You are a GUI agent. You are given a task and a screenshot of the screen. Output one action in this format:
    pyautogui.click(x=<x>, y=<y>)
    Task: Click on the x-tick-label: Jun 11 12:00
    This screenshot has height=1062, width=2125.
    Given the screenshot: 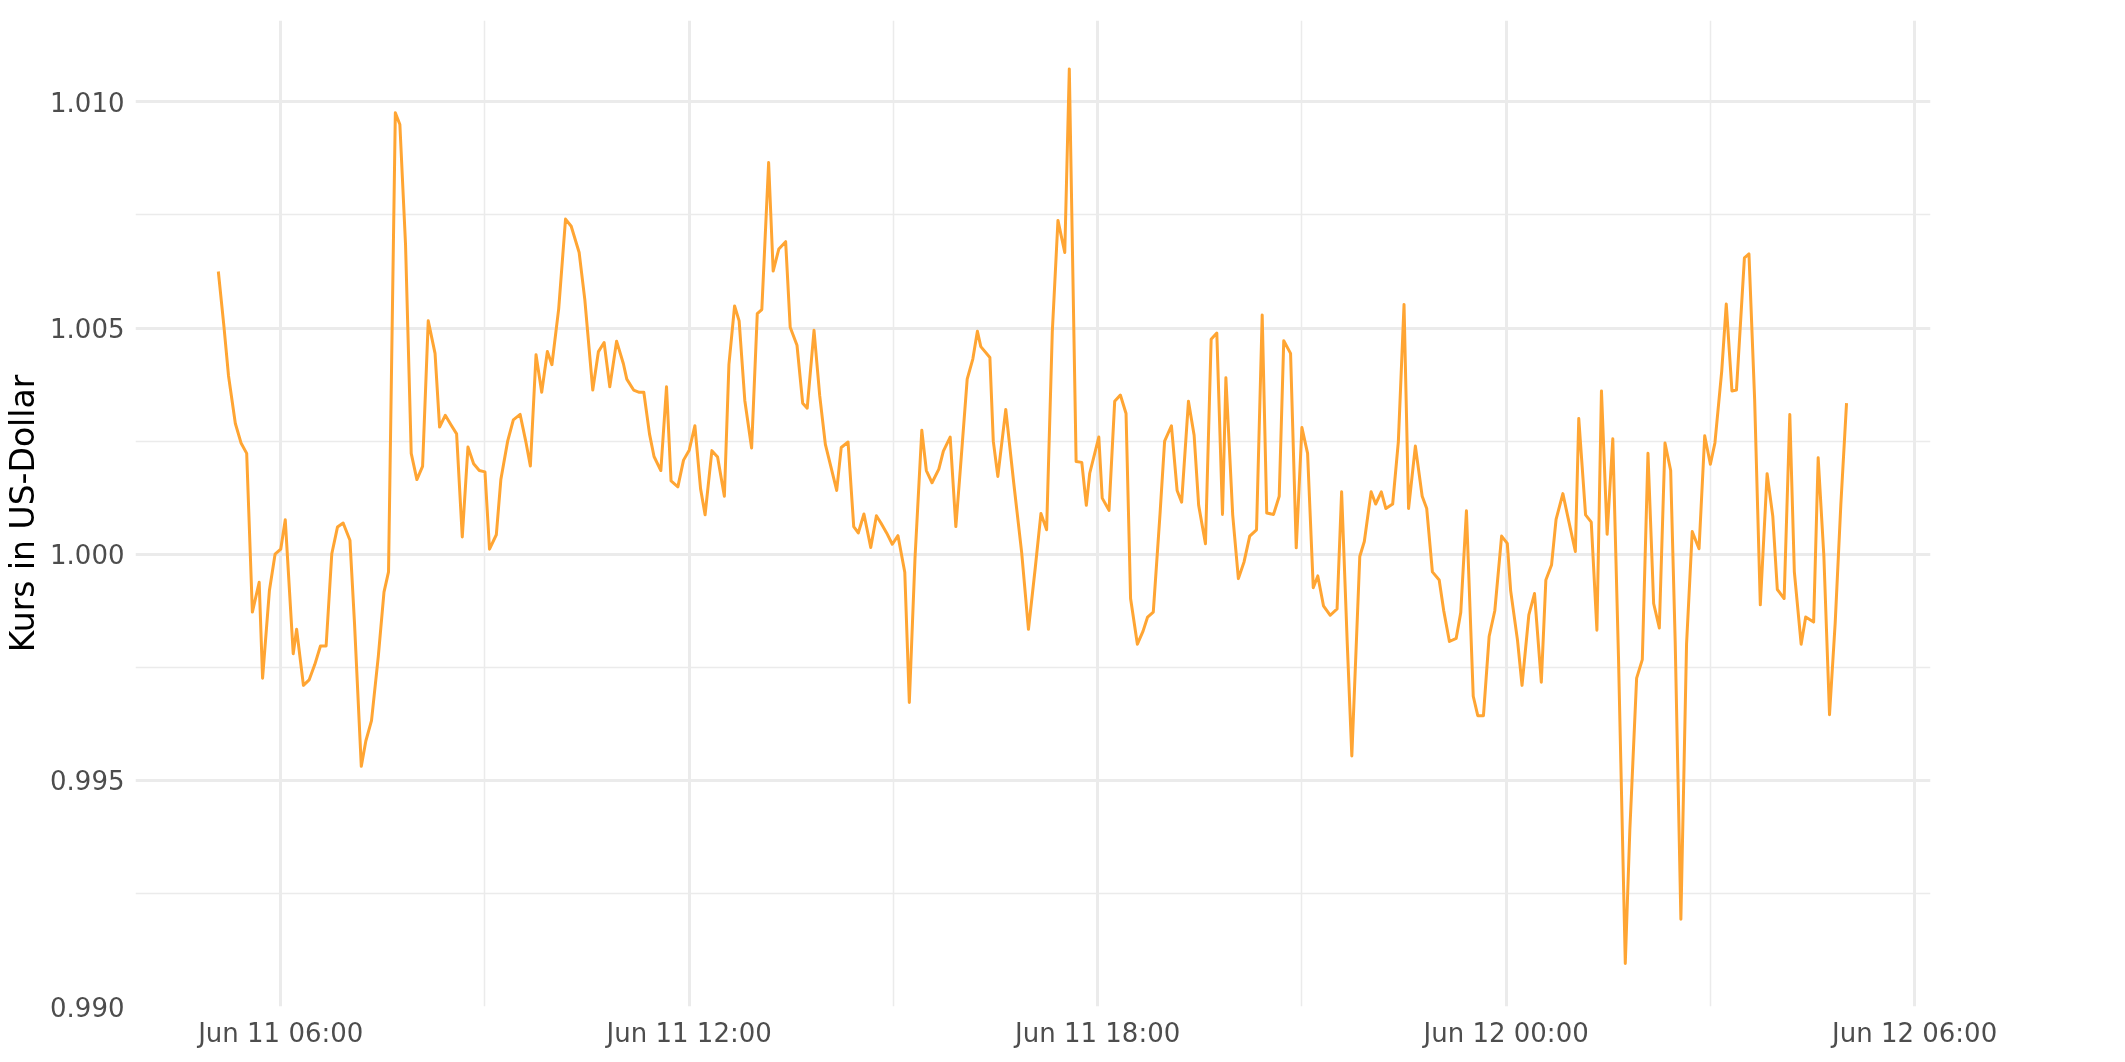 What is the action you would take?
    pyautogui.click(x=688, y=1032)
    